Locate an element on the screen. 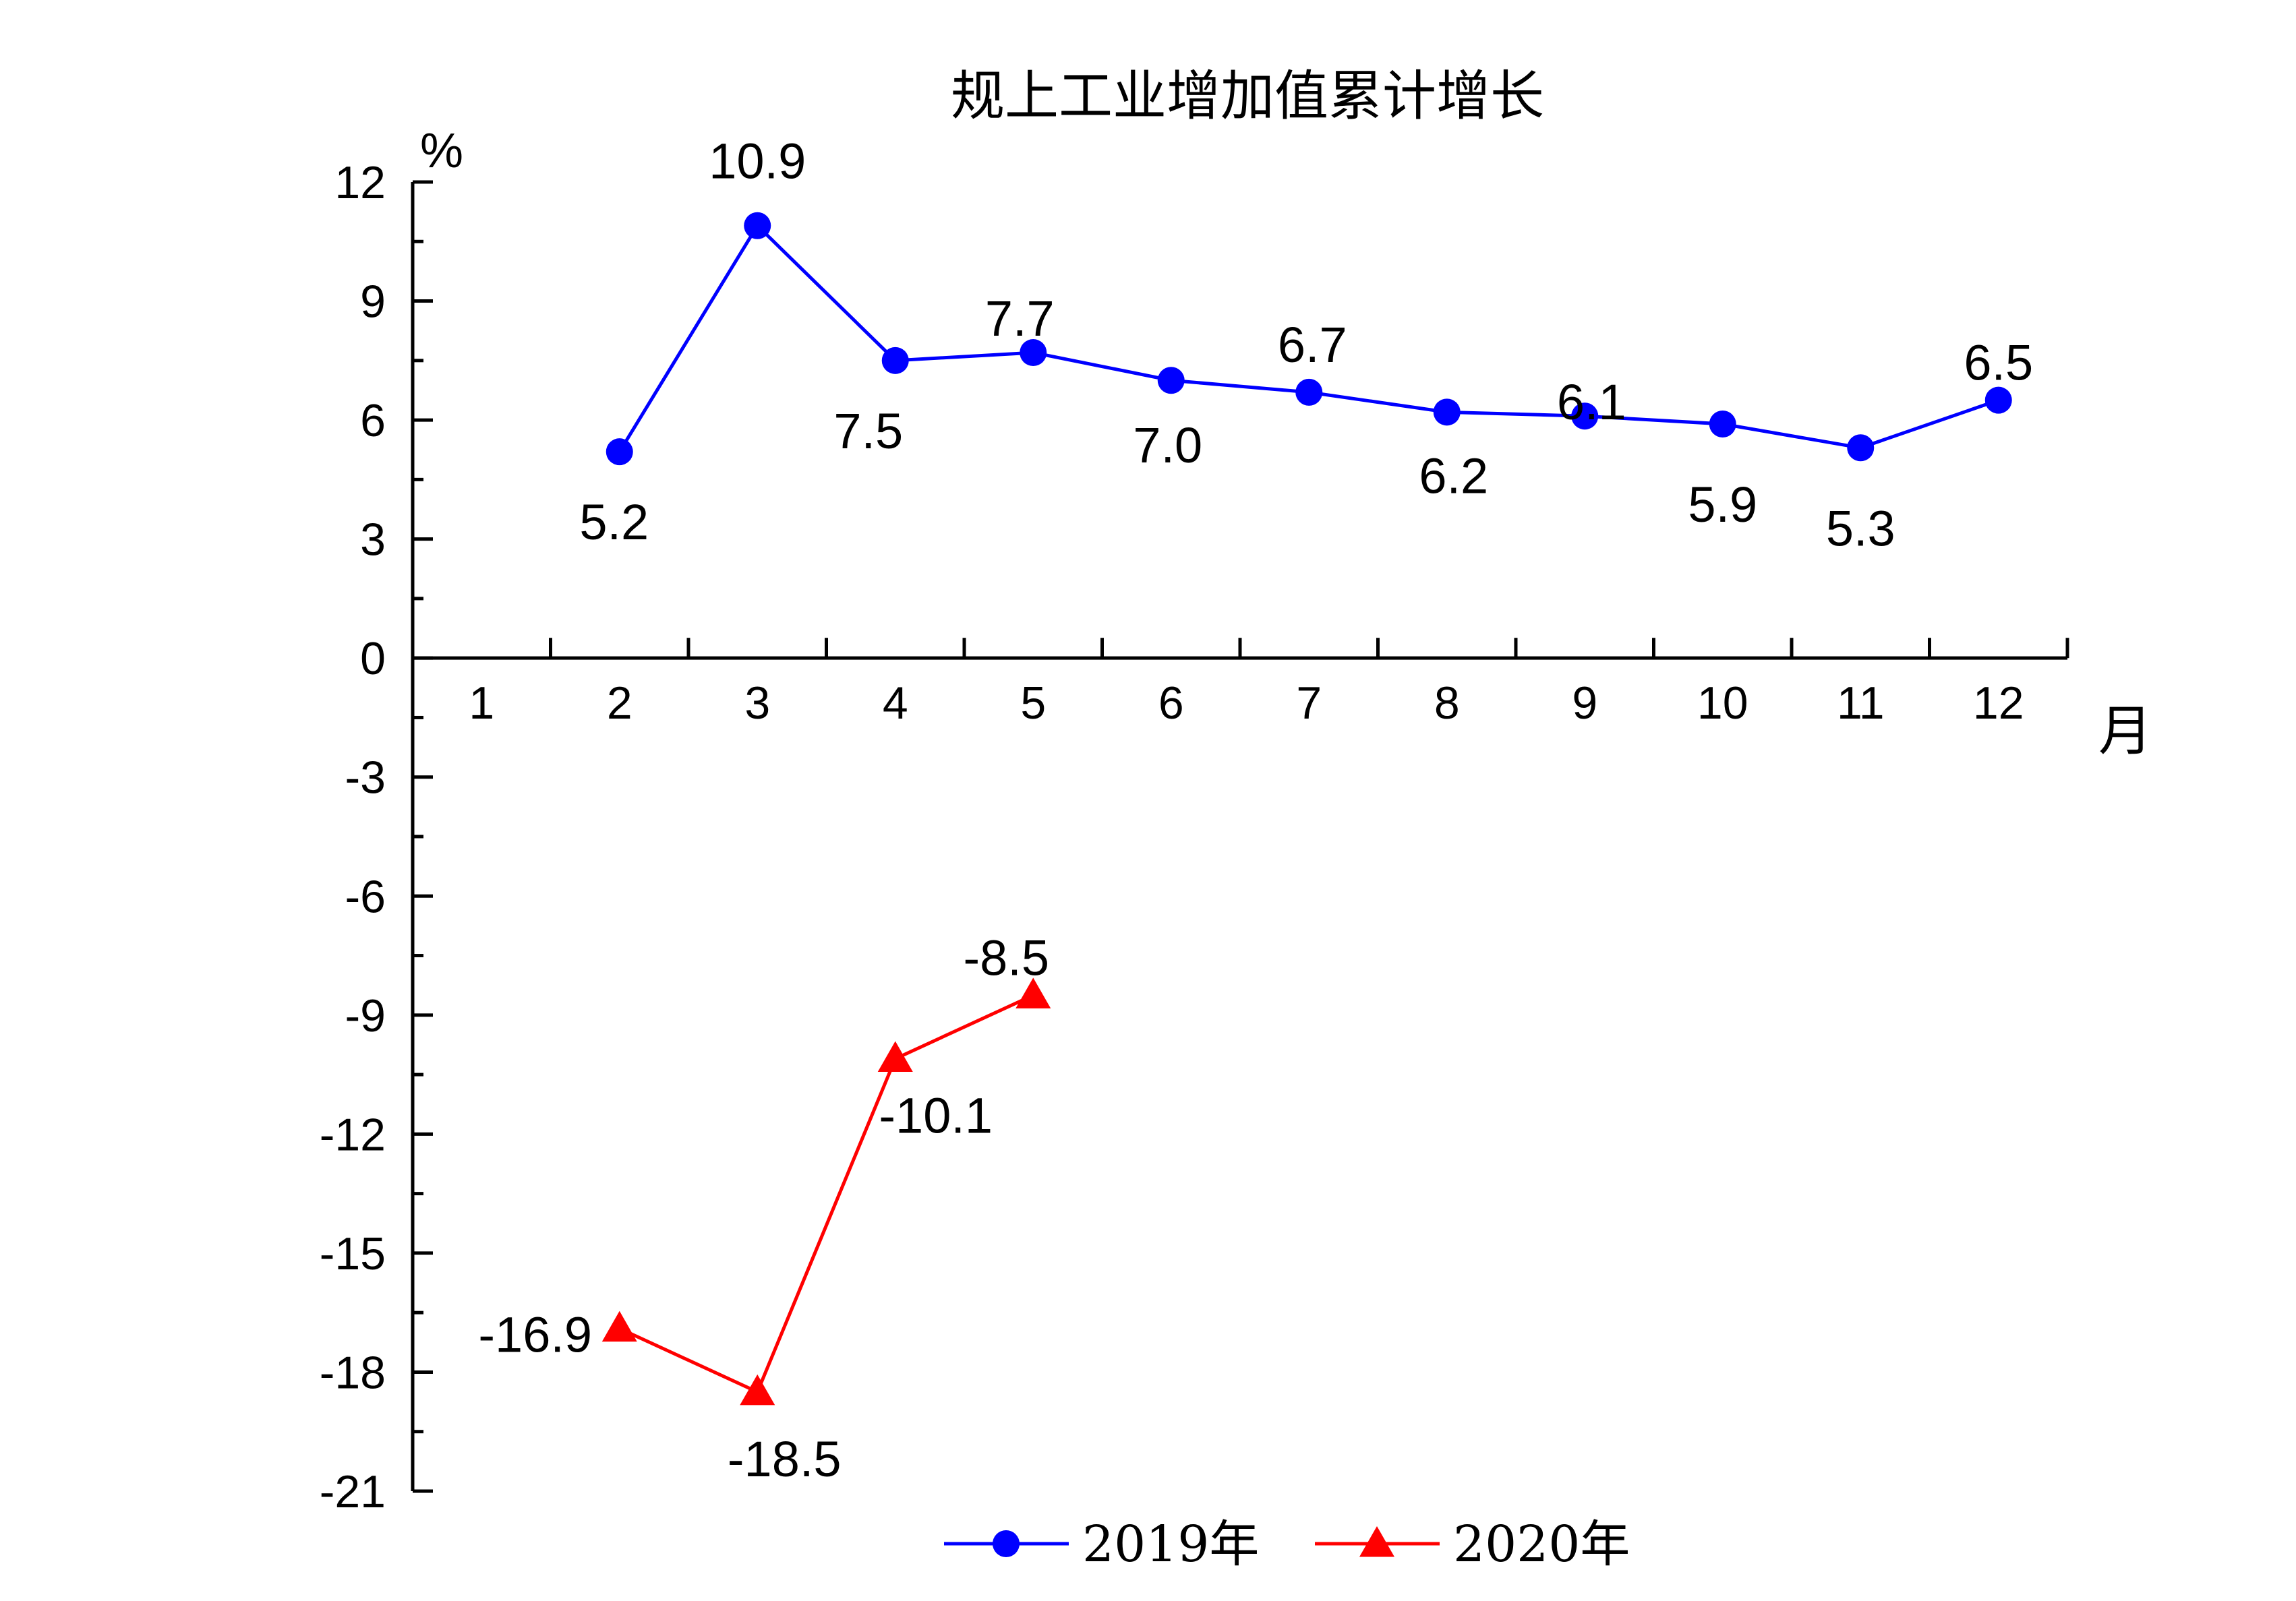 This screenshot has height=1601, width=2296. data-label: 5.3 is located at coordinates (1860, 528).